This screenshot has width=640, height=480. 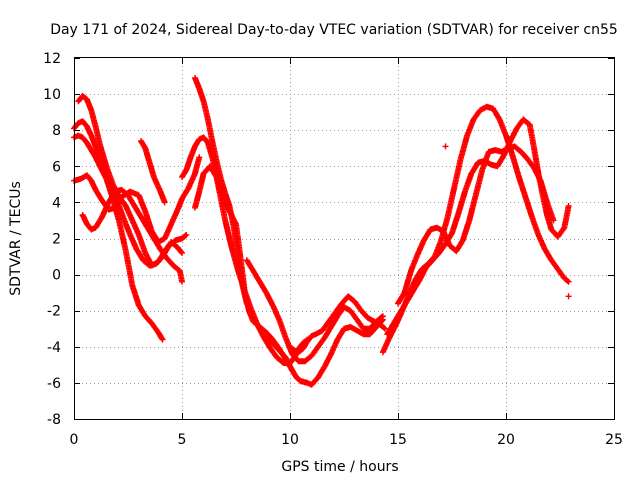 I want to click on y-tick-label: 12, so click(x=52, y=59).